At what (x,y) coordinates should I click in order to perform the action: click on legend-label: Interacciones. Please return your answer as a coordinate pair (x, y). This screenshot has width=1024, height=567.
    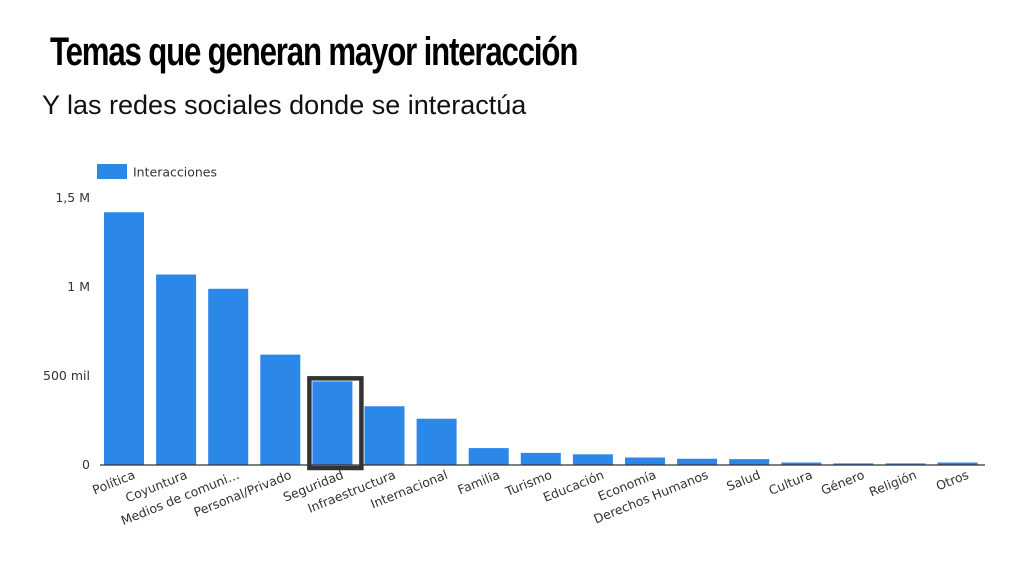
    Looking at the image, I should click on (175, 172).